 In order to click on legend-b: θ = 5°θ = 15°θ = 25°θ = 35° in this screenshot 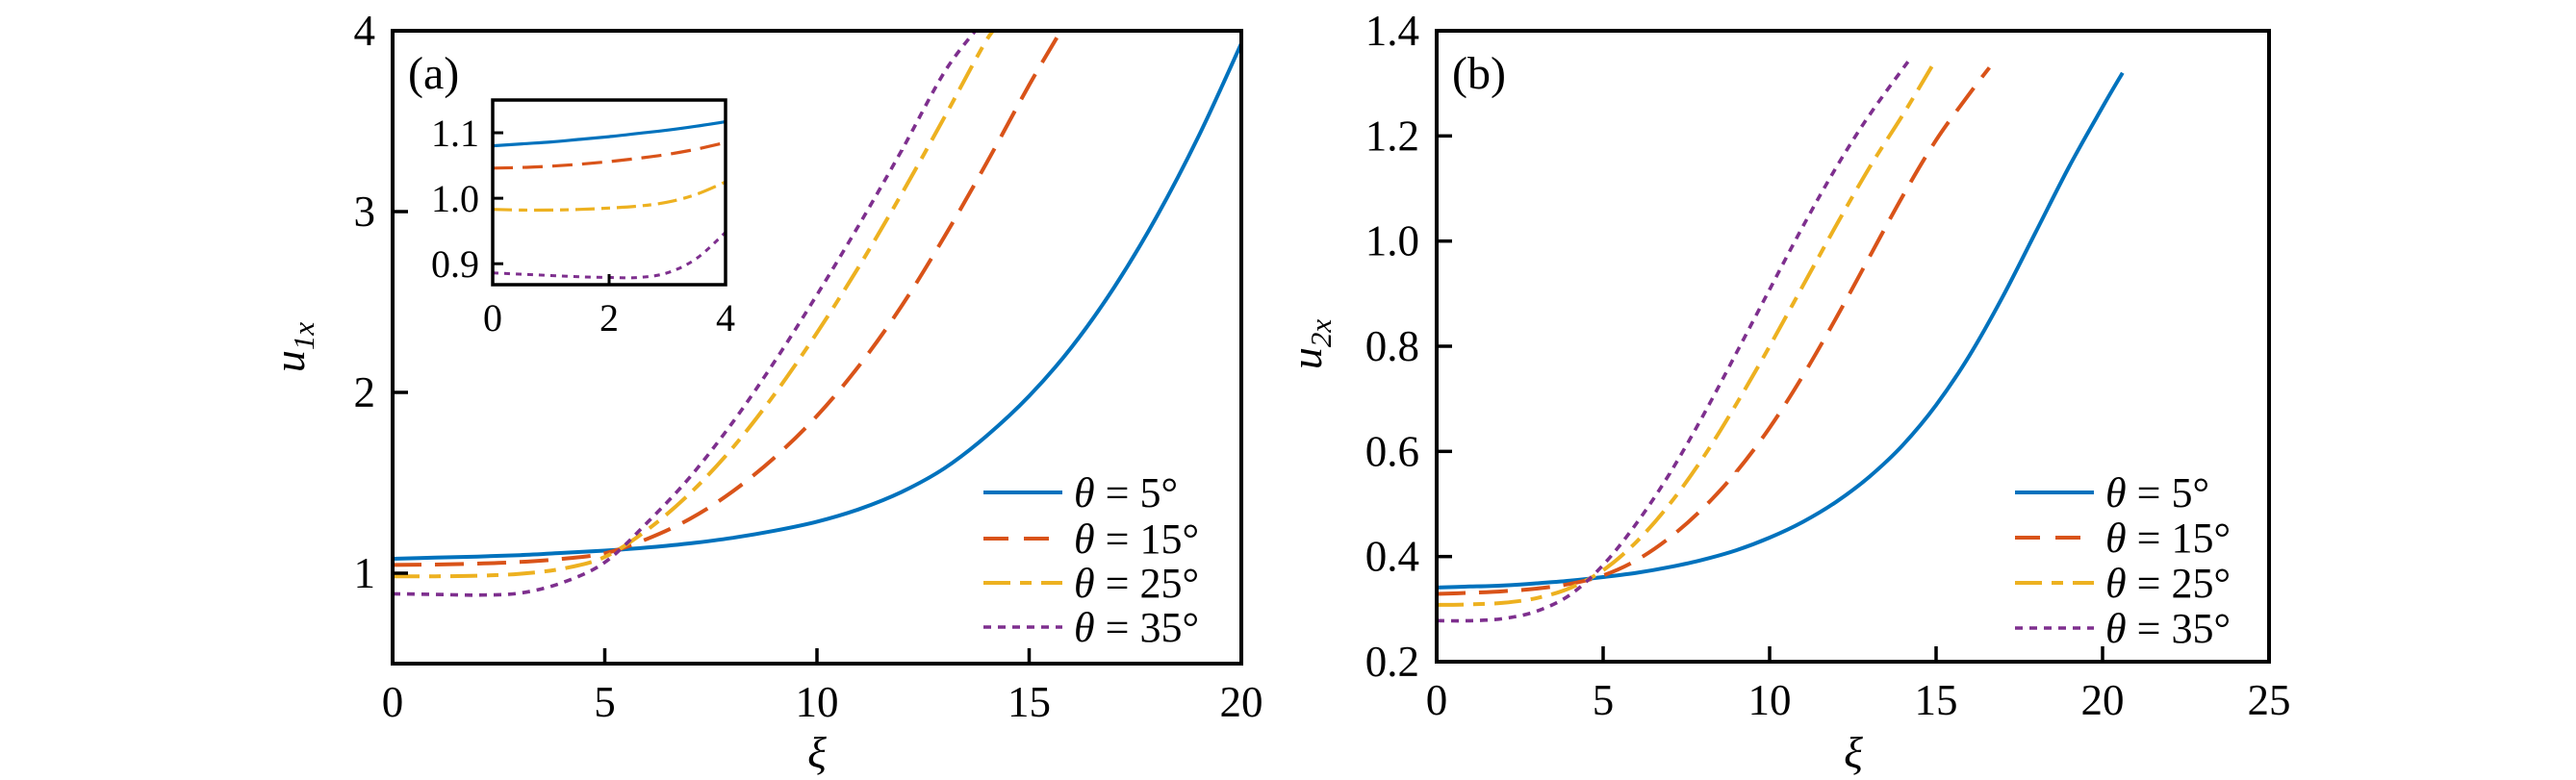, I will do `click(2123, 561)`.